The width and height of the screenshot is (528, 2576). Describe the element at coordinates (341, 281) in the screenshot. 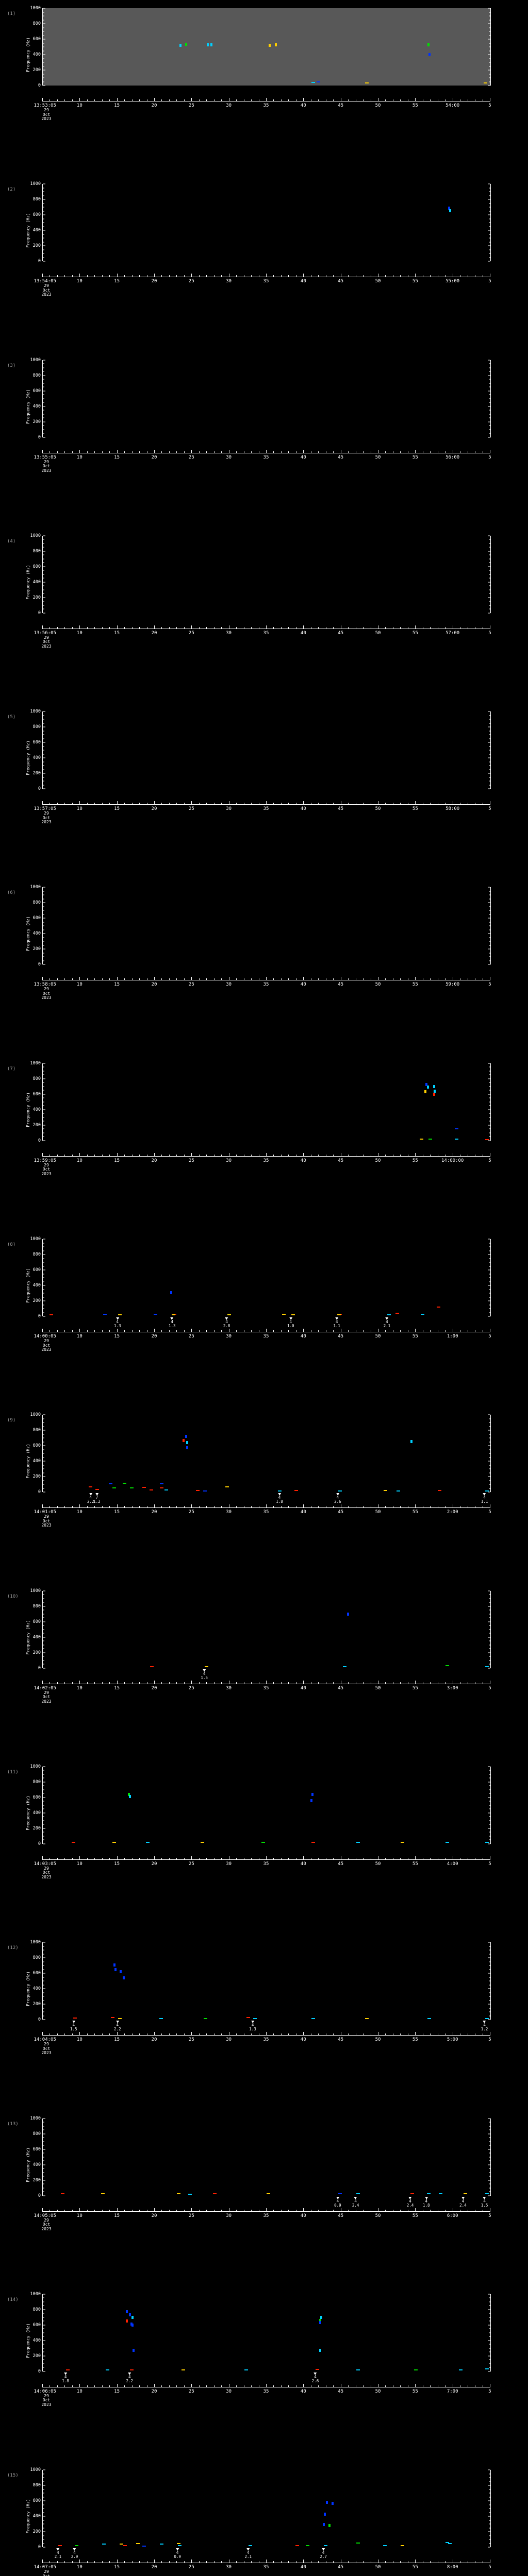

I see `x-tick-label: 45` at that location.